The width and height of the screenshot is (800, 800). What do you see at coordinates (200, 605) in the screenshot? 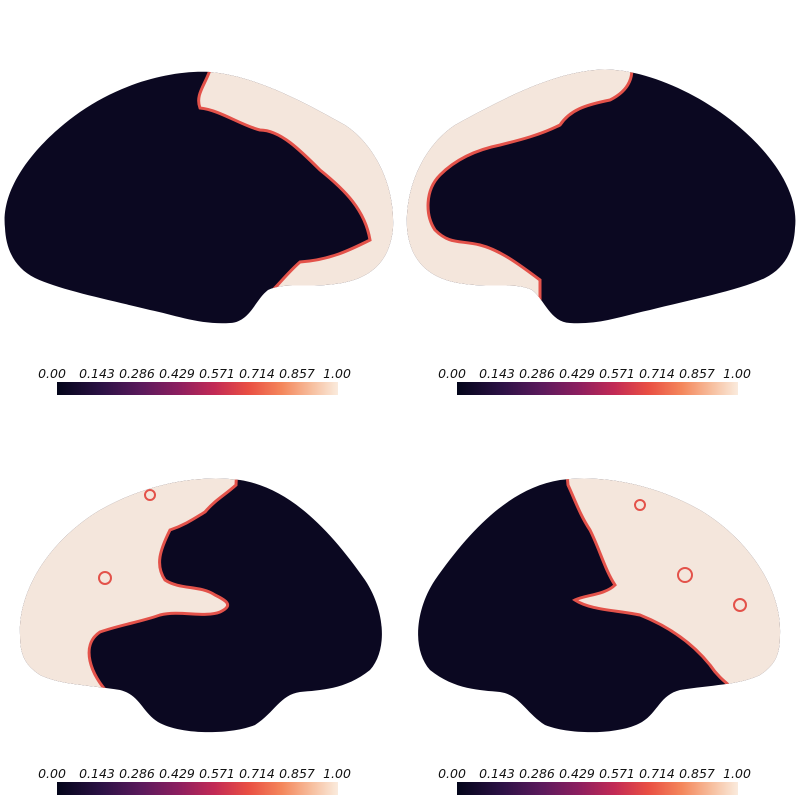
I see `brain-left-medial` at bounding box center [200, 605].